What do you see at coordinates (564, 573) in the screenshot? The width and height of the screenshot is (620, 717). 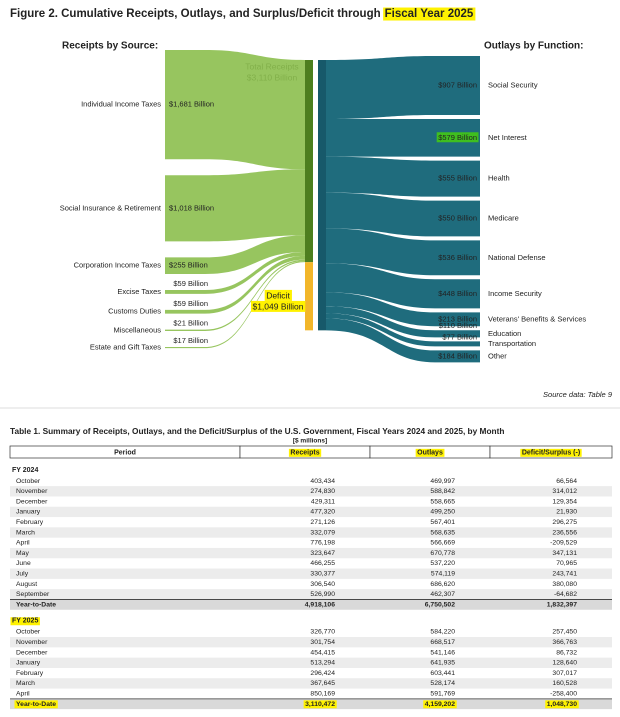 I see `cell-value: 243,741` at bounding box center [564, 573].